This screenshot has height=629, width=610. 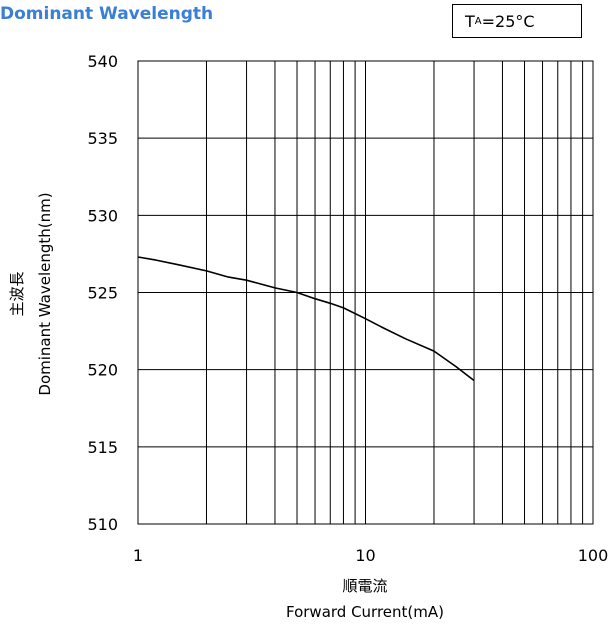 What do you see at coordinates (138, 555) in the screenshot?
I see `x-tick-label: 1` at bounding box center [138, 555].